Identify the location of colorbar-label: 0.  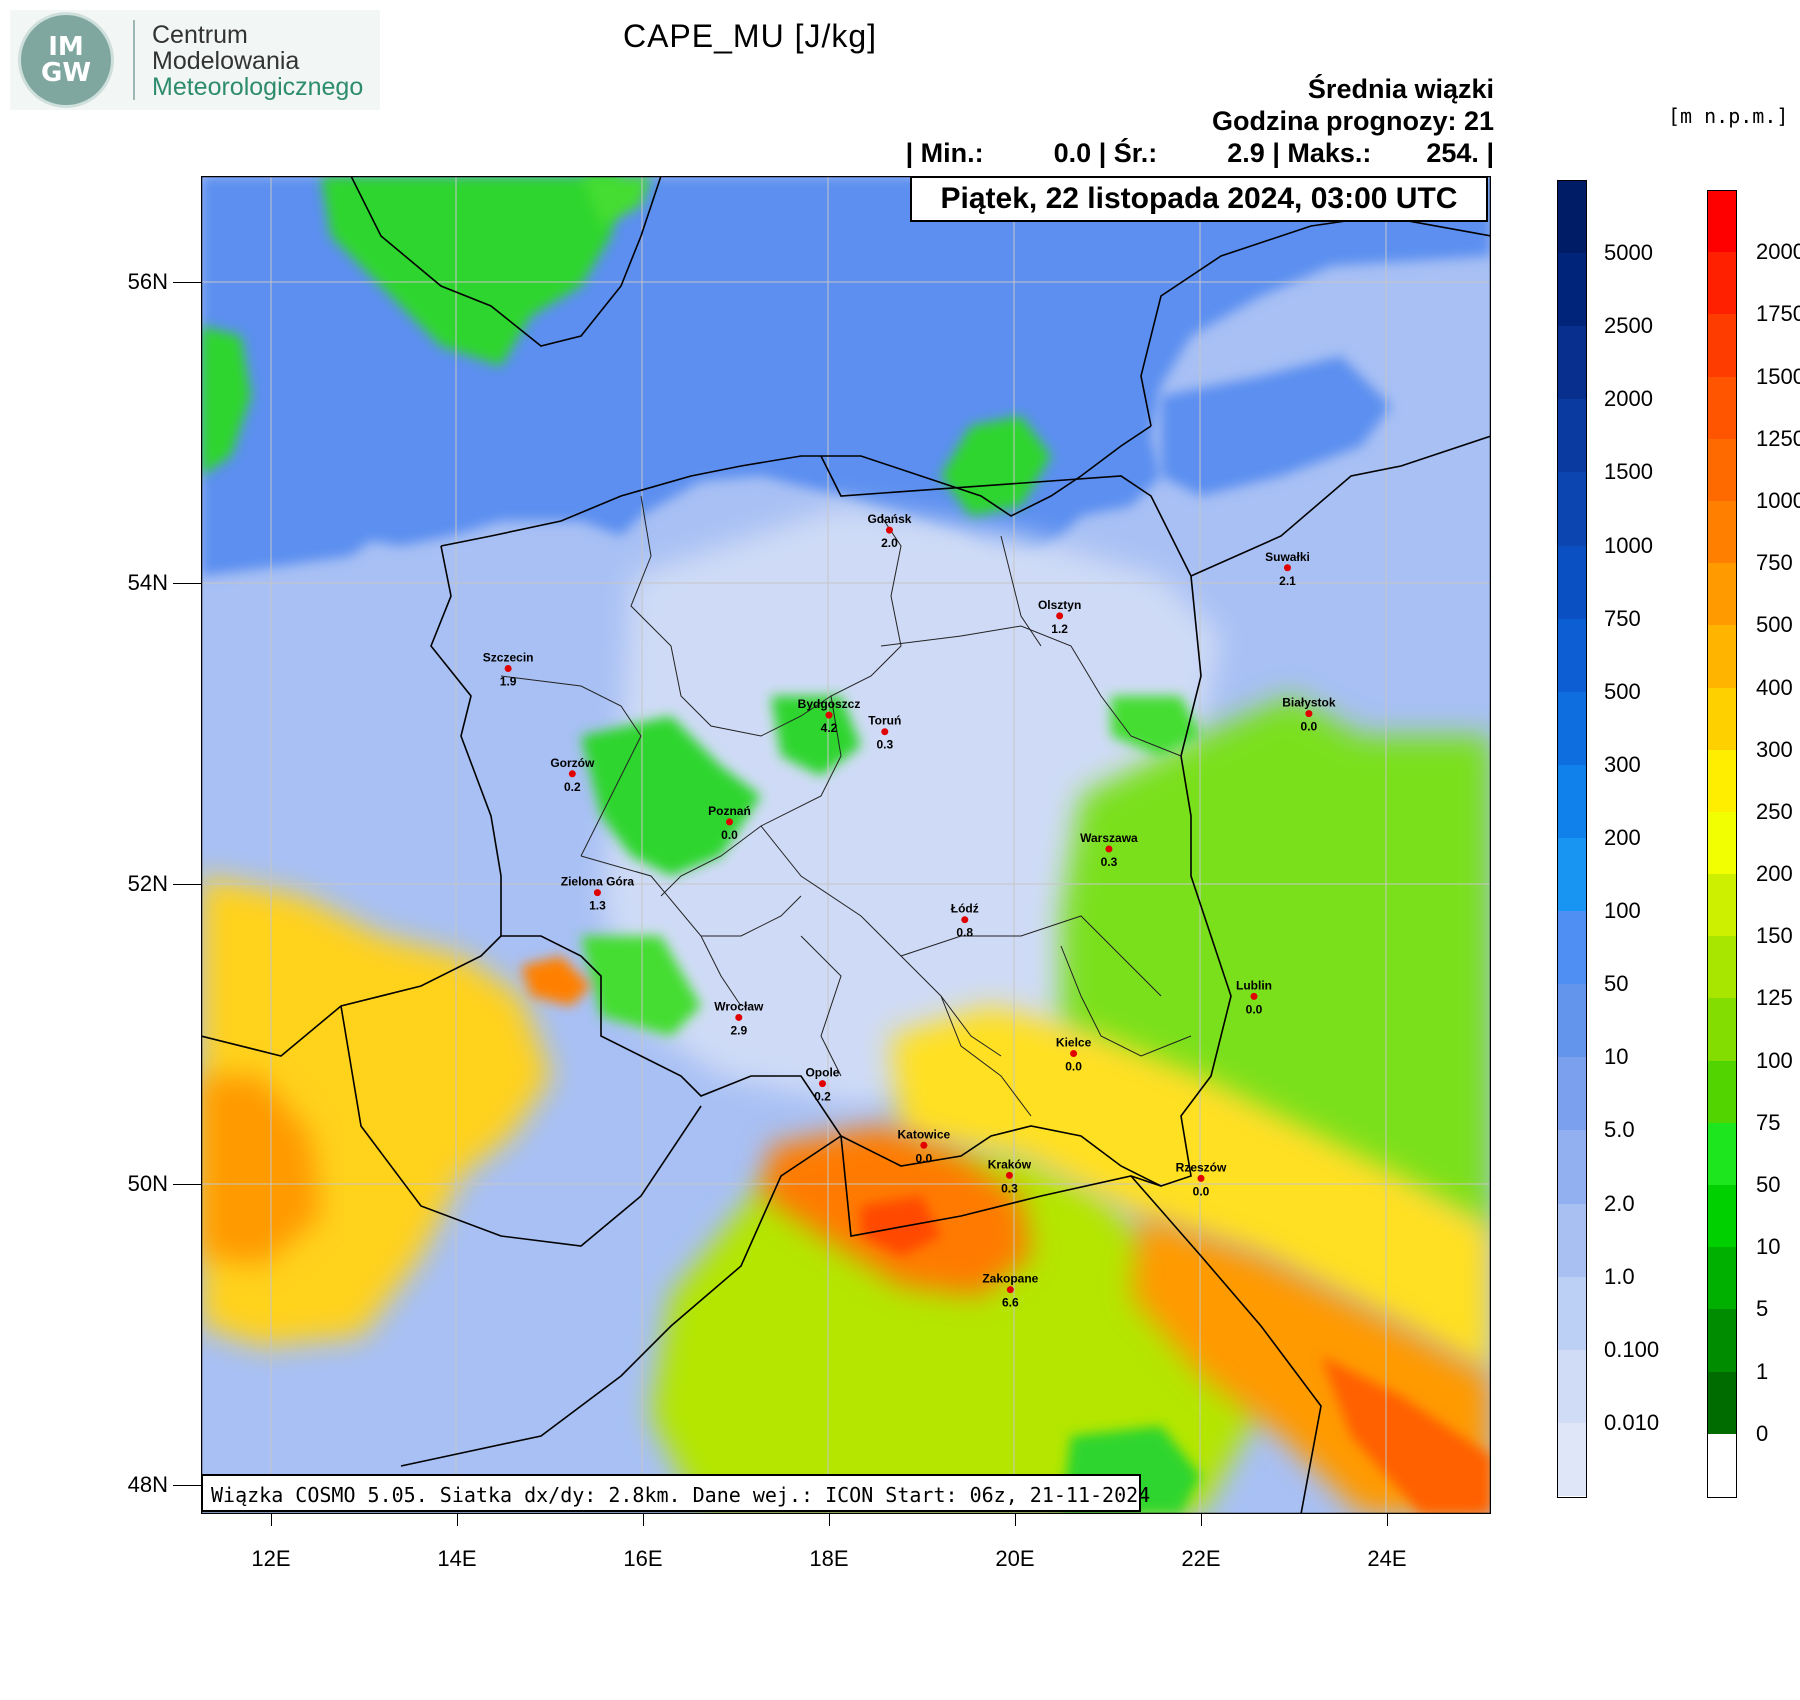
(1762, 1433).